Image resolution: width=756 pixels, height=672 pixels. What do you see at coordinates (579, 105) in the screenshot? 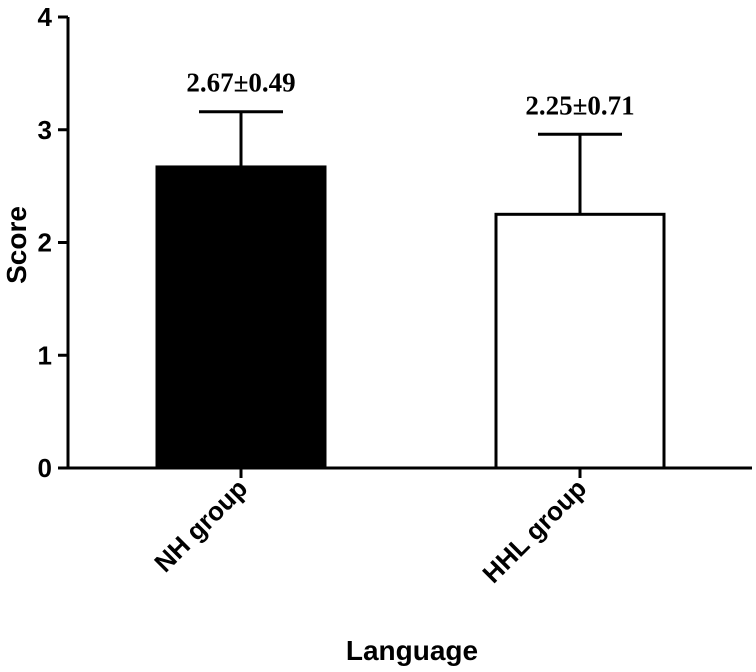
I see `data-label: 2.25±0.71` at bounding box center [579, 105].